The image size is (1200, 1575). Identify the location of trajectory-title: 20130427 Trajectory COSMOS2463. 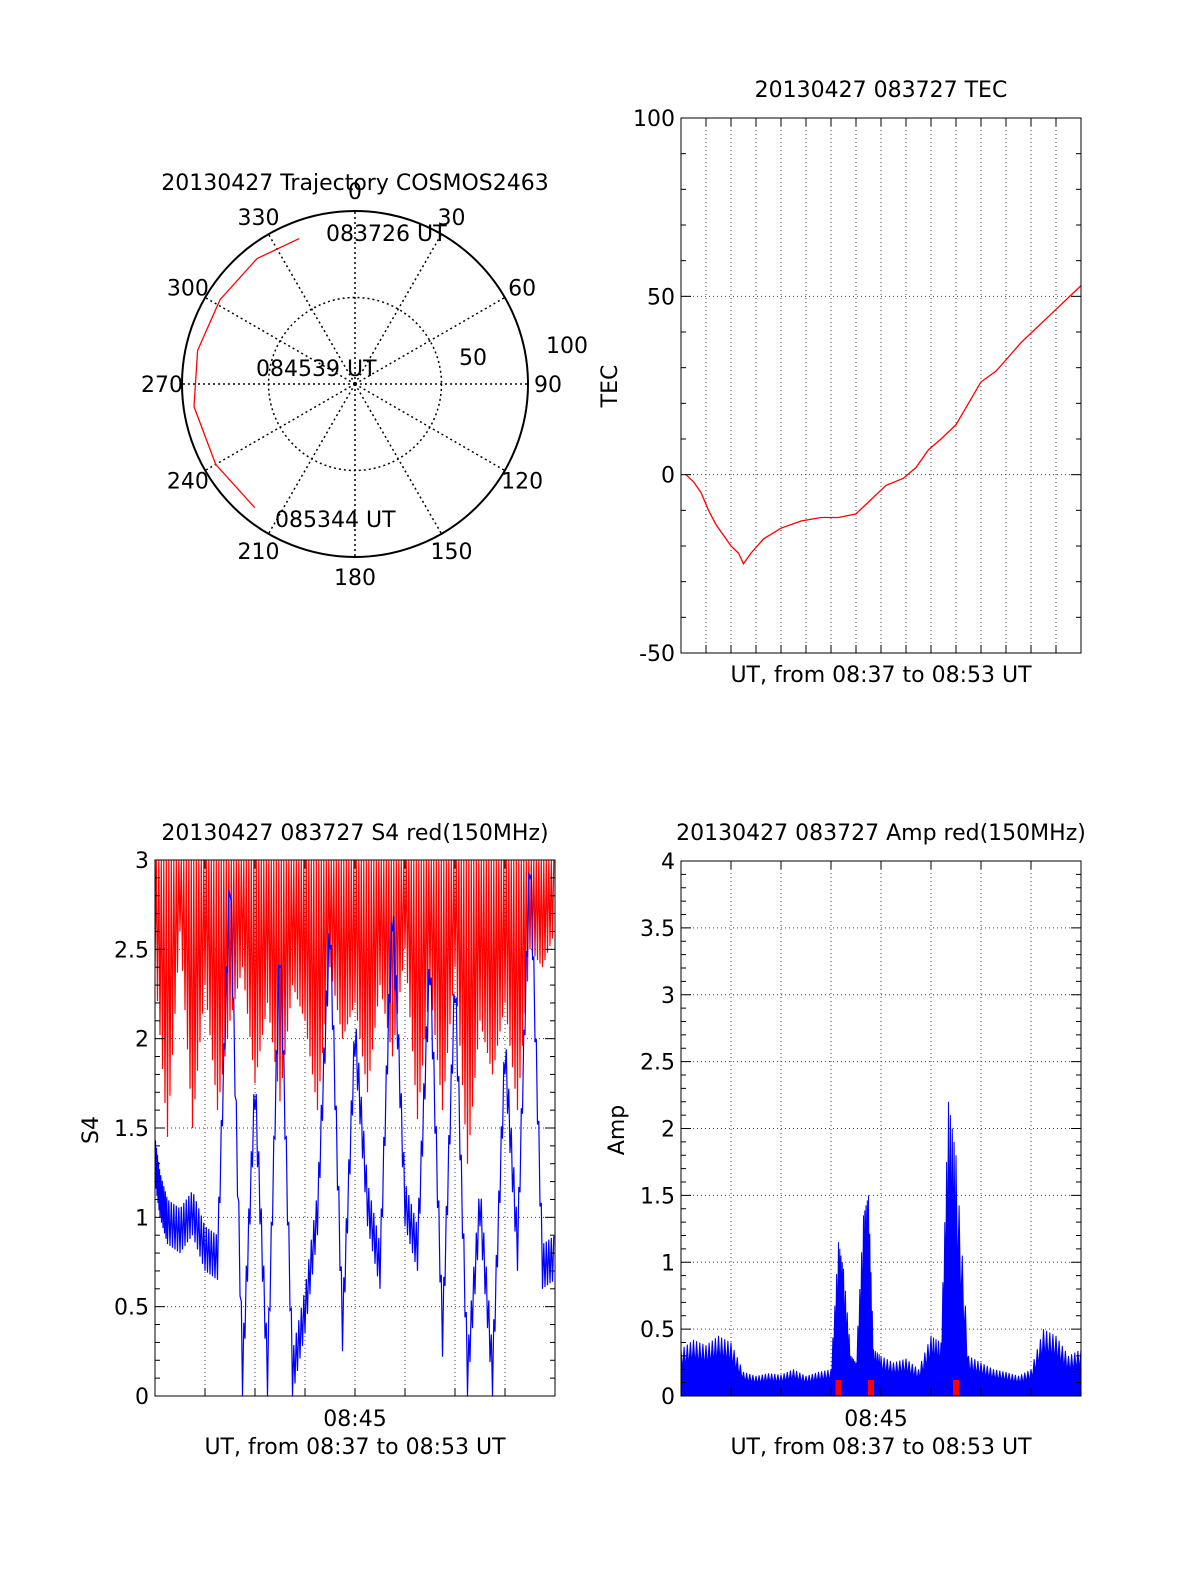
(354, 183).